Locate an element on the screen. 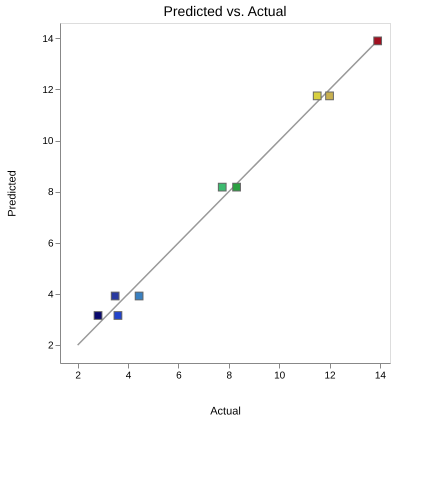 This screenshot has height=479, width=437. y-tick-label: 4 is located at coordinates (51, 294).